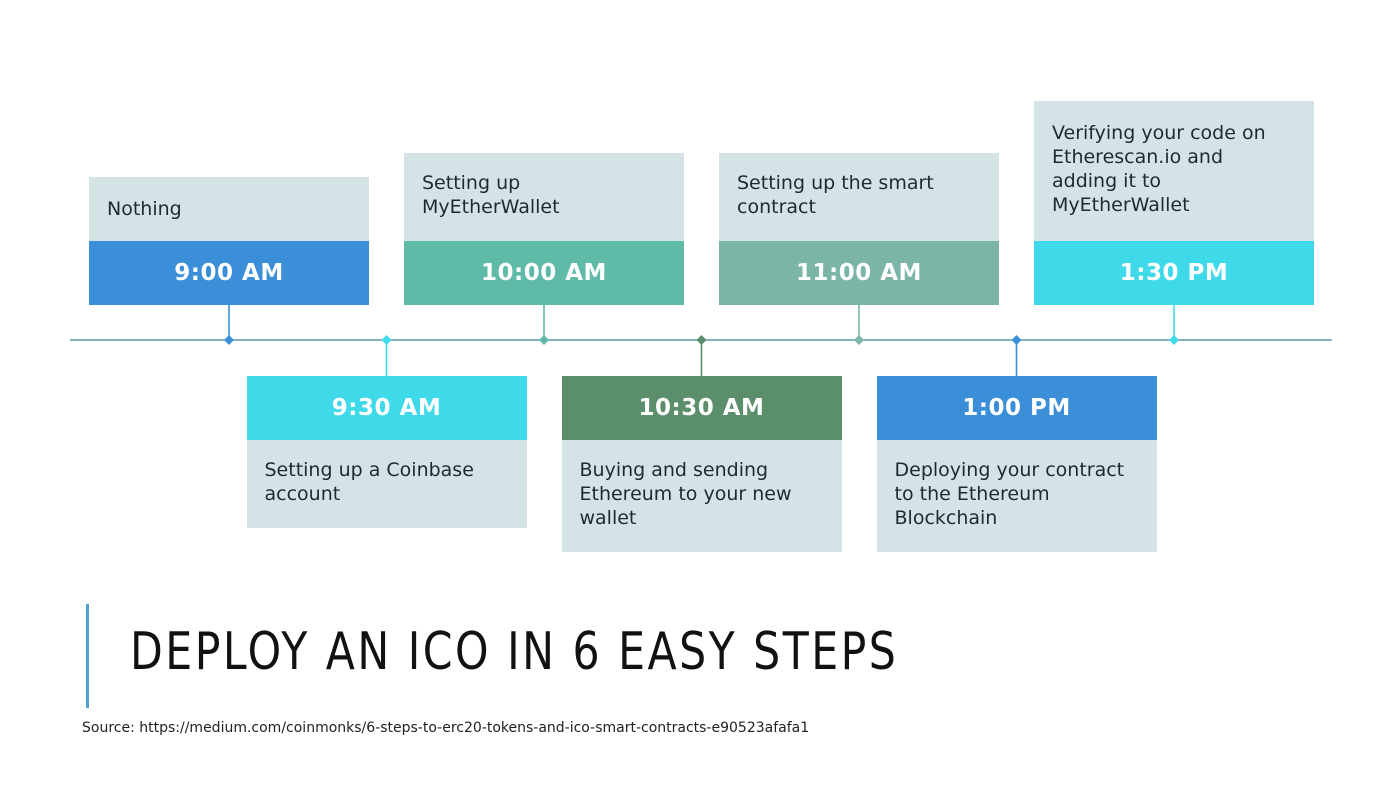 The height and width of the screenshot is (788, 1400). Describe the element at coordinates (386, 408) in the screenshot. I see `step-time-label: 9:30 AM` at that location.